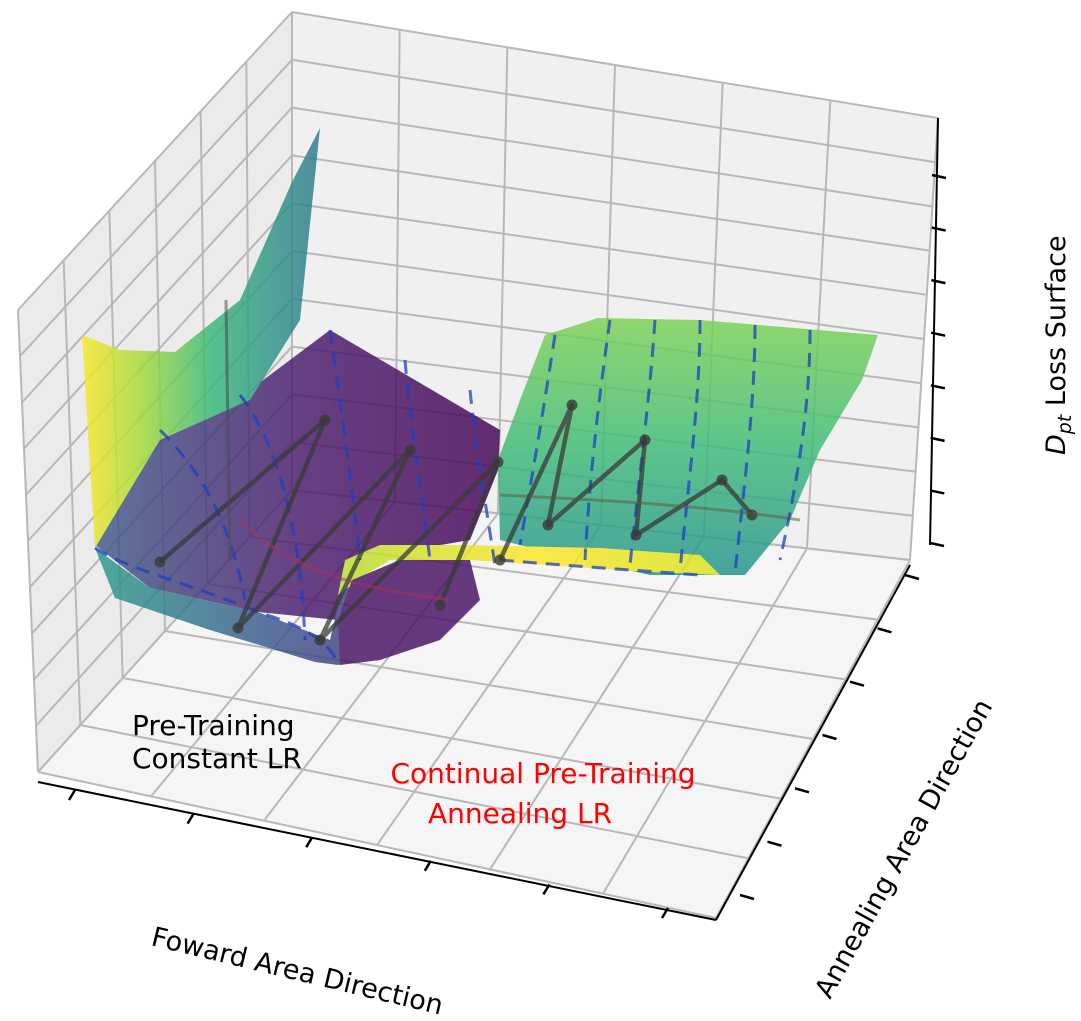 This screenshot has width=1081, height=1021. I want to click on x-axis-spine, so click(377, 851).